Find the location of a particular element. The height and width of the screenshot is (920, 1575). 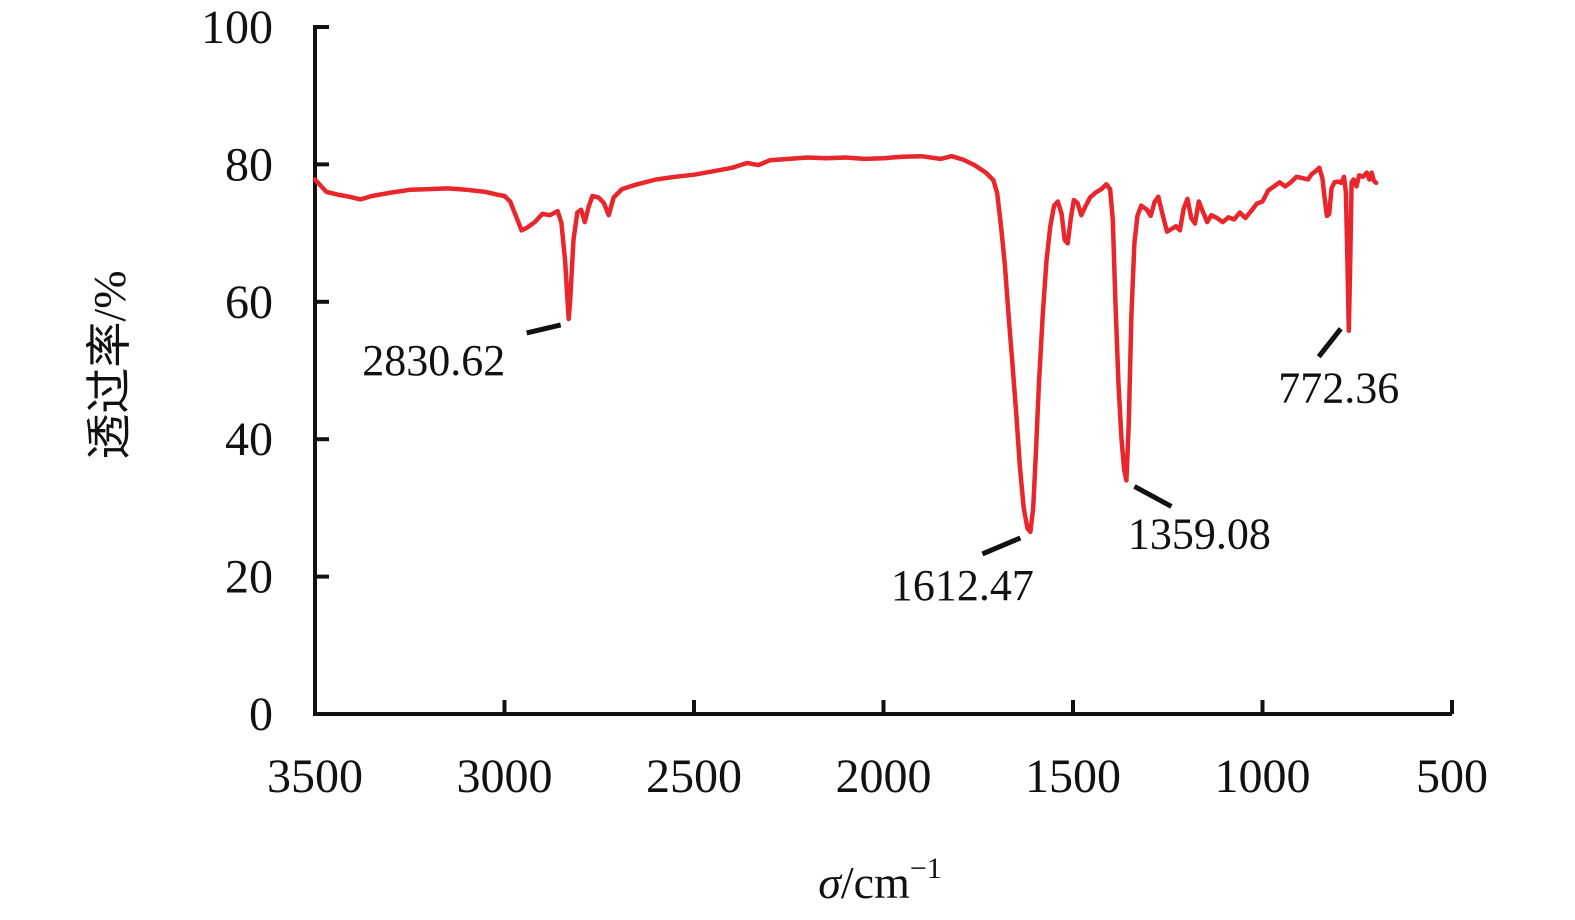

x-axis-unit: /cm is located at coordinates (875, 882).